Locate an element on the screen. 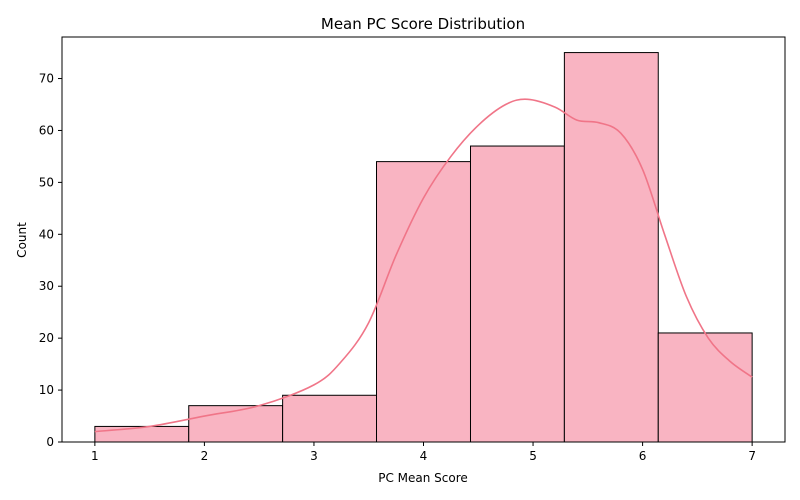 The image size is (800, 500). y-tick-label: 30 is located at coordinates (46, 286).